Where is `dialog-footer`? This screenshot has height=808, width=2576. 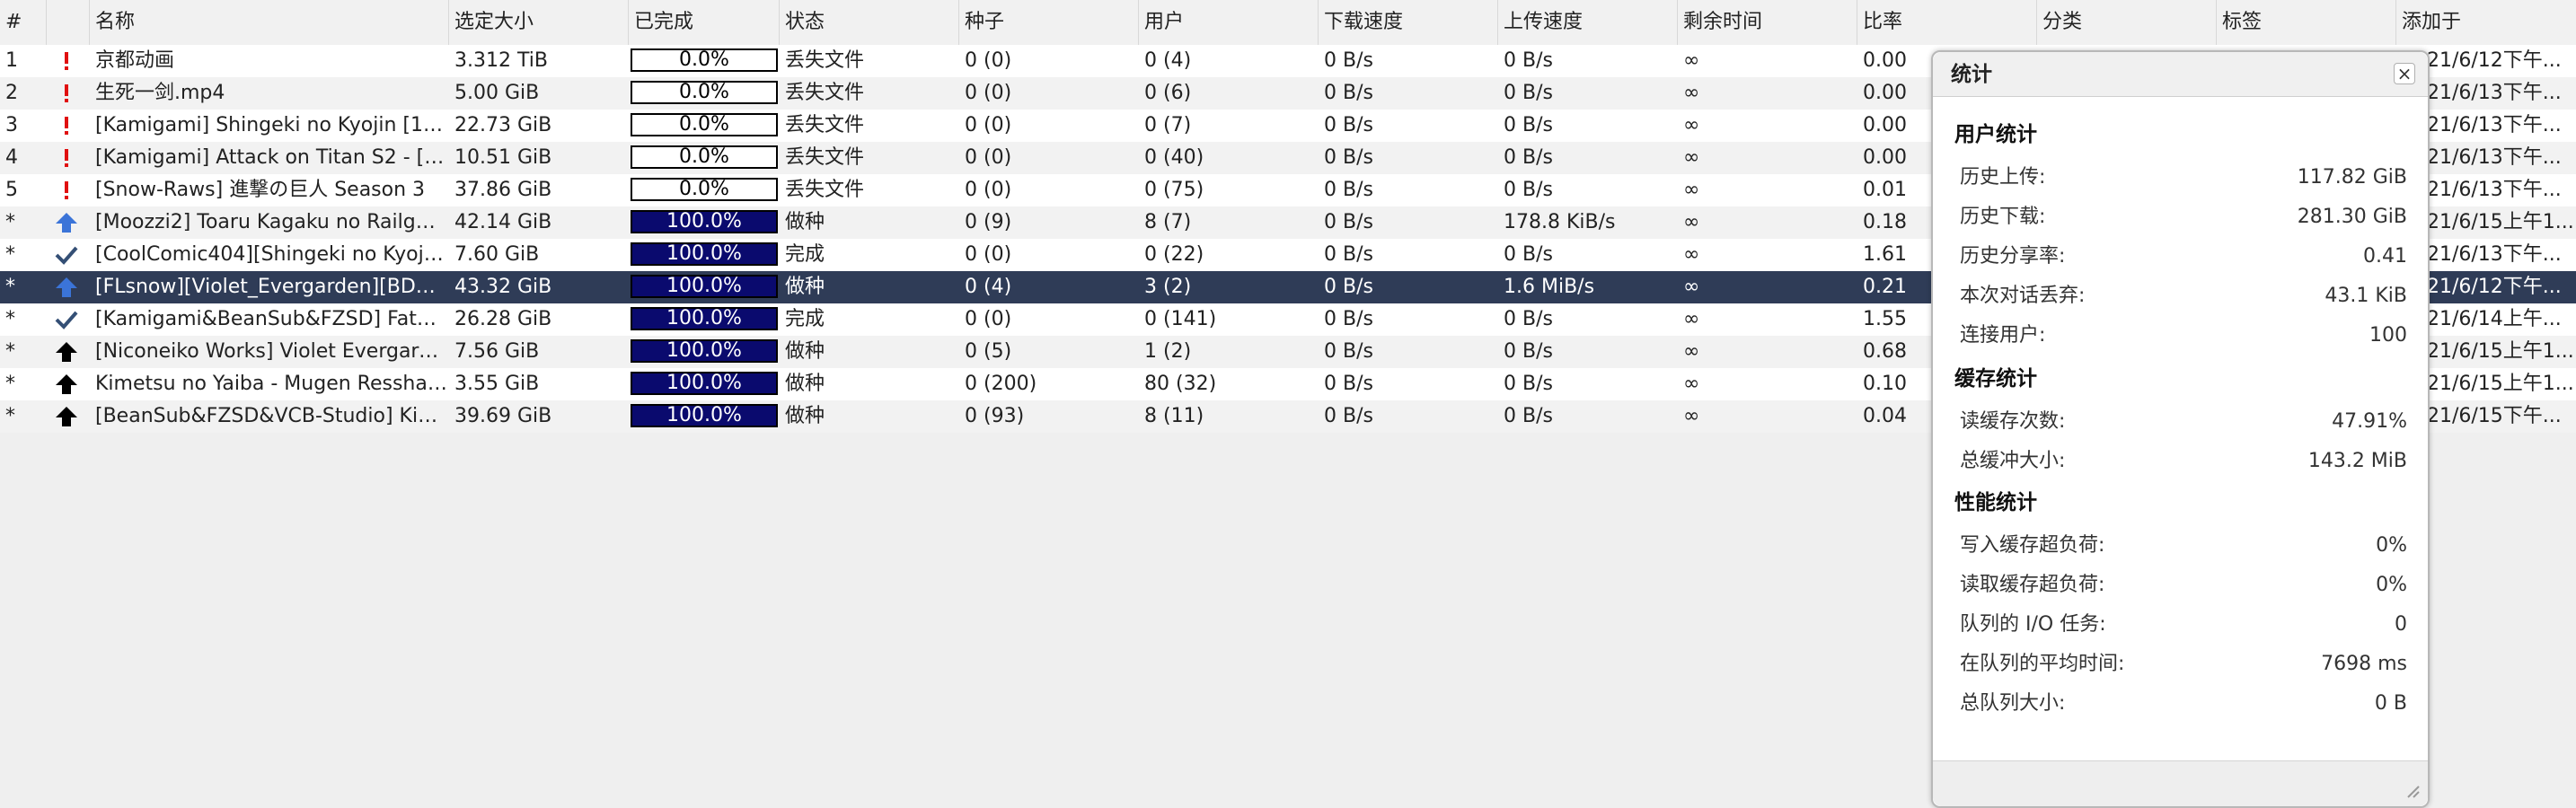
dialog-footer is located at coordinates (2180, 783).